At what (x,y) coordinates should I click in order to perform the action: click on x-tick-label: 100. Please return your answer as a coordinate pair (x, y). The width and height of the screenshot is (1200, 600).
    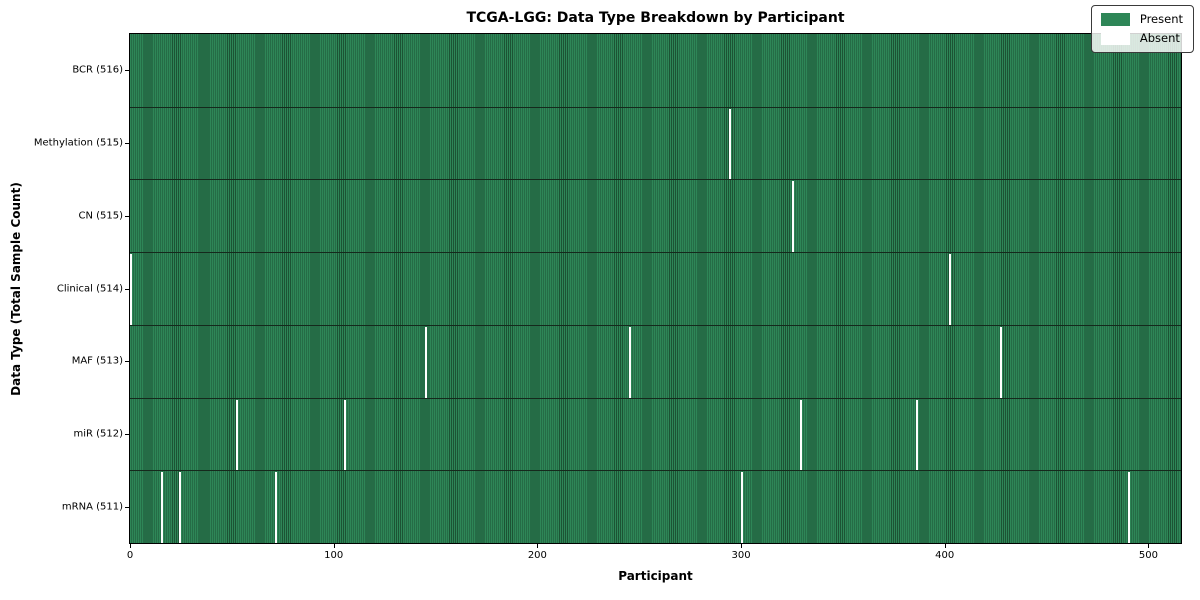
    Looking at the image, I should click on (334, 555).